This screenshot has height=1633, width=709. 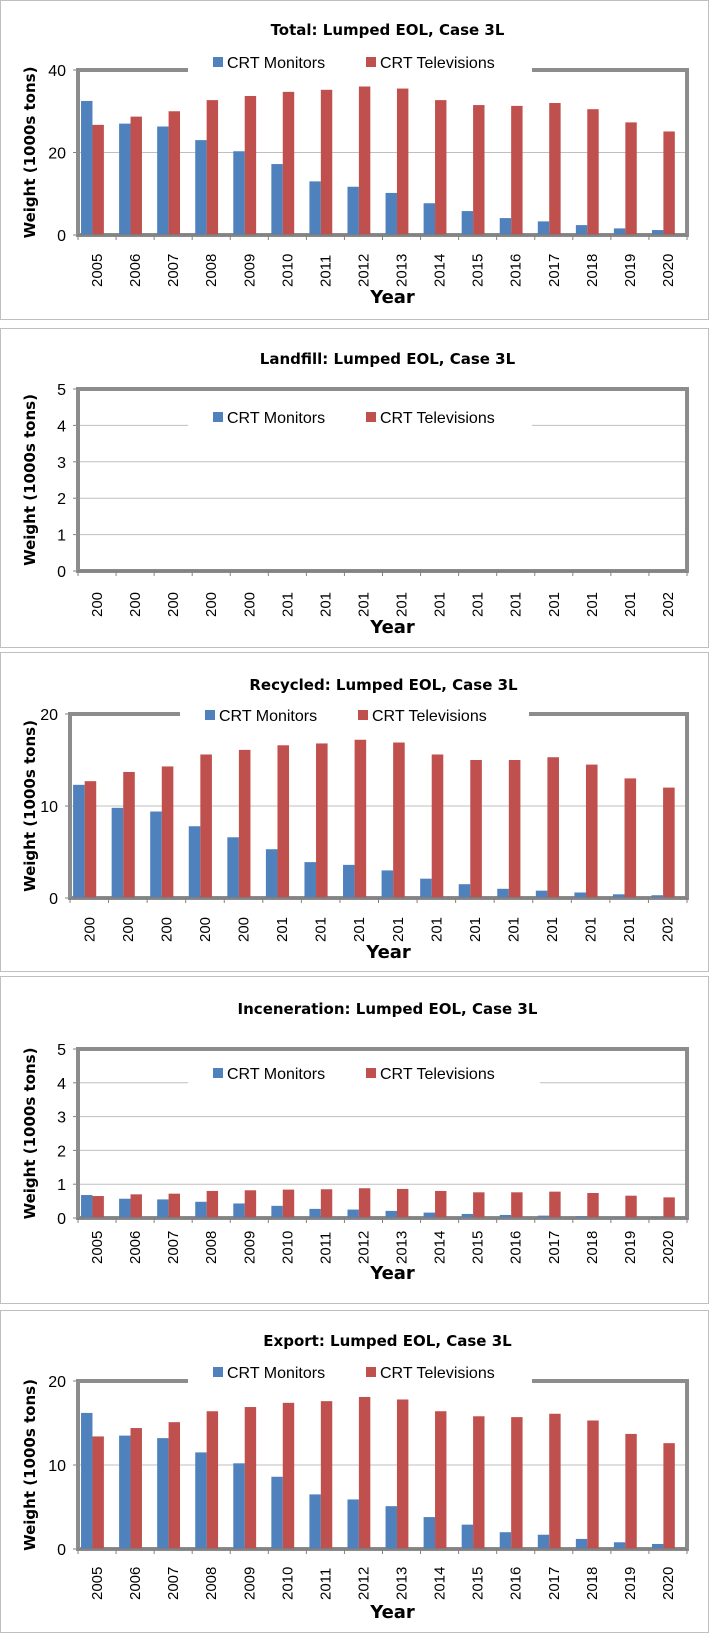 I want to click on x-tick-label: 202, so click(x=668, y=604).